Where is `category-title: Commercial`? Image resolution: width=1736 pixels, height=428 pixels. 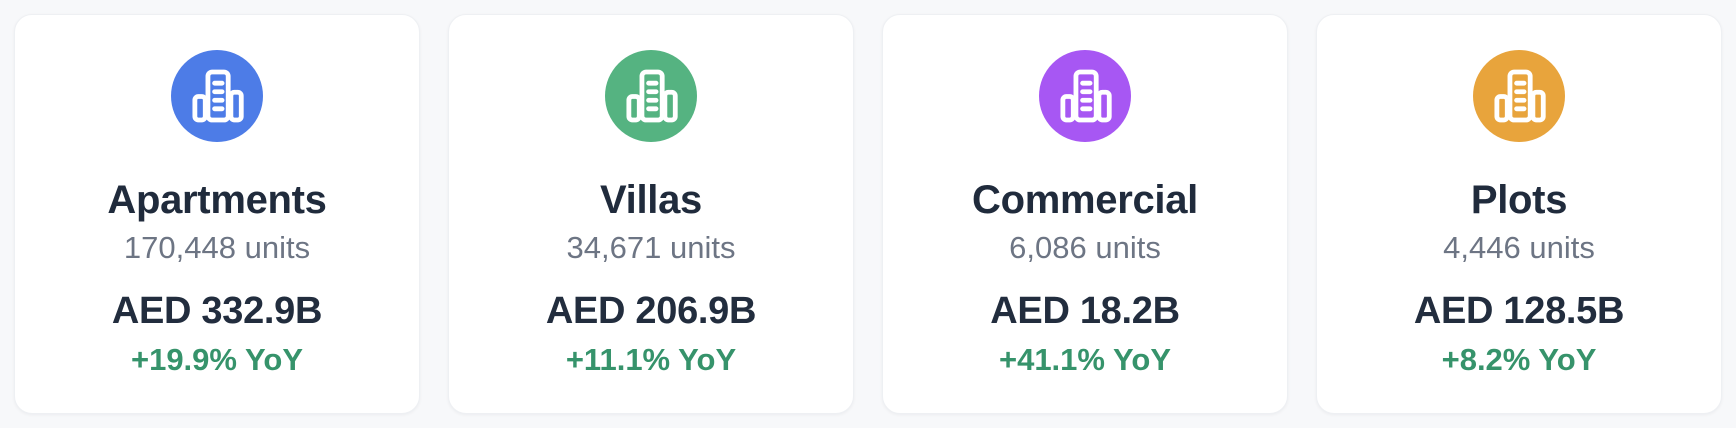
category-title: Commercial is located at coordinates (1085, 200).